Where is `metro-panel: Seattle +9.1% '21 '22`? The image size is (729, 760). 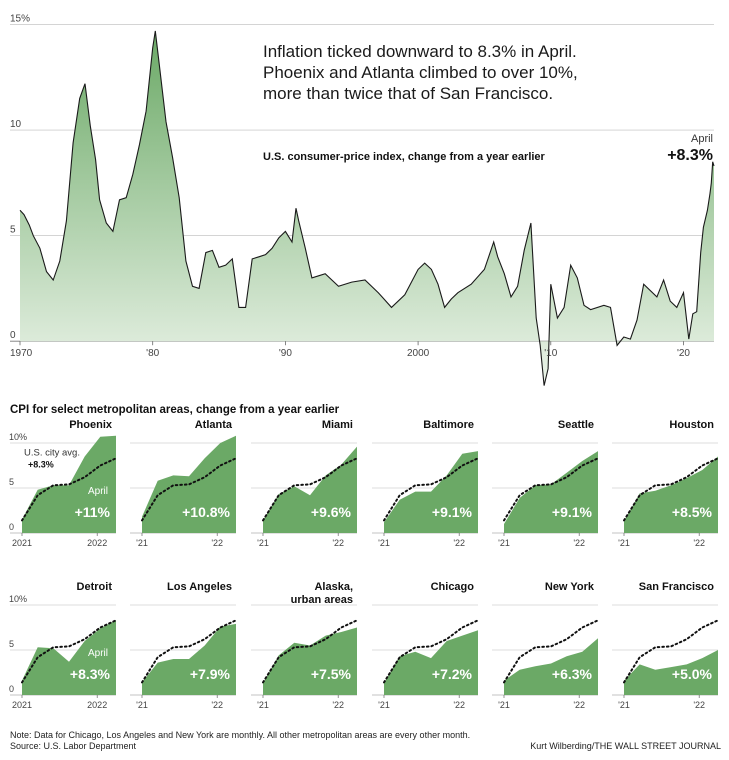
metro-panel: Seattle +9.1% '21 '22 is located at coordinates (545, 483).